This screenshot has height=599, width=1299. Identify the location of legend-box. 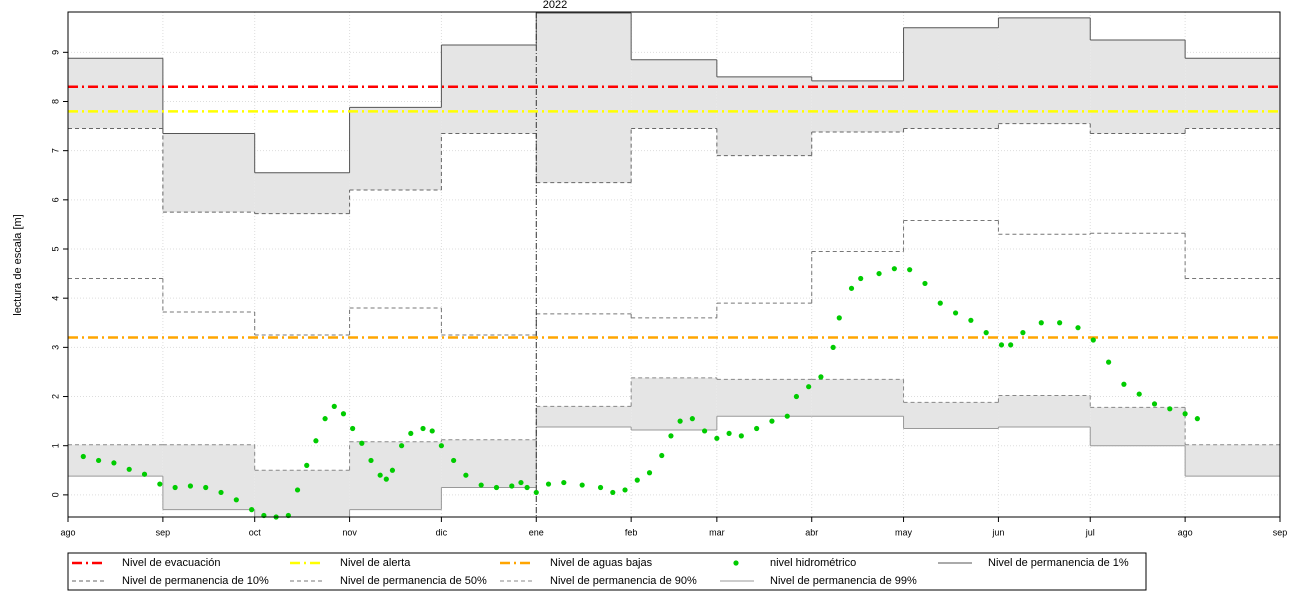
(607, 571).